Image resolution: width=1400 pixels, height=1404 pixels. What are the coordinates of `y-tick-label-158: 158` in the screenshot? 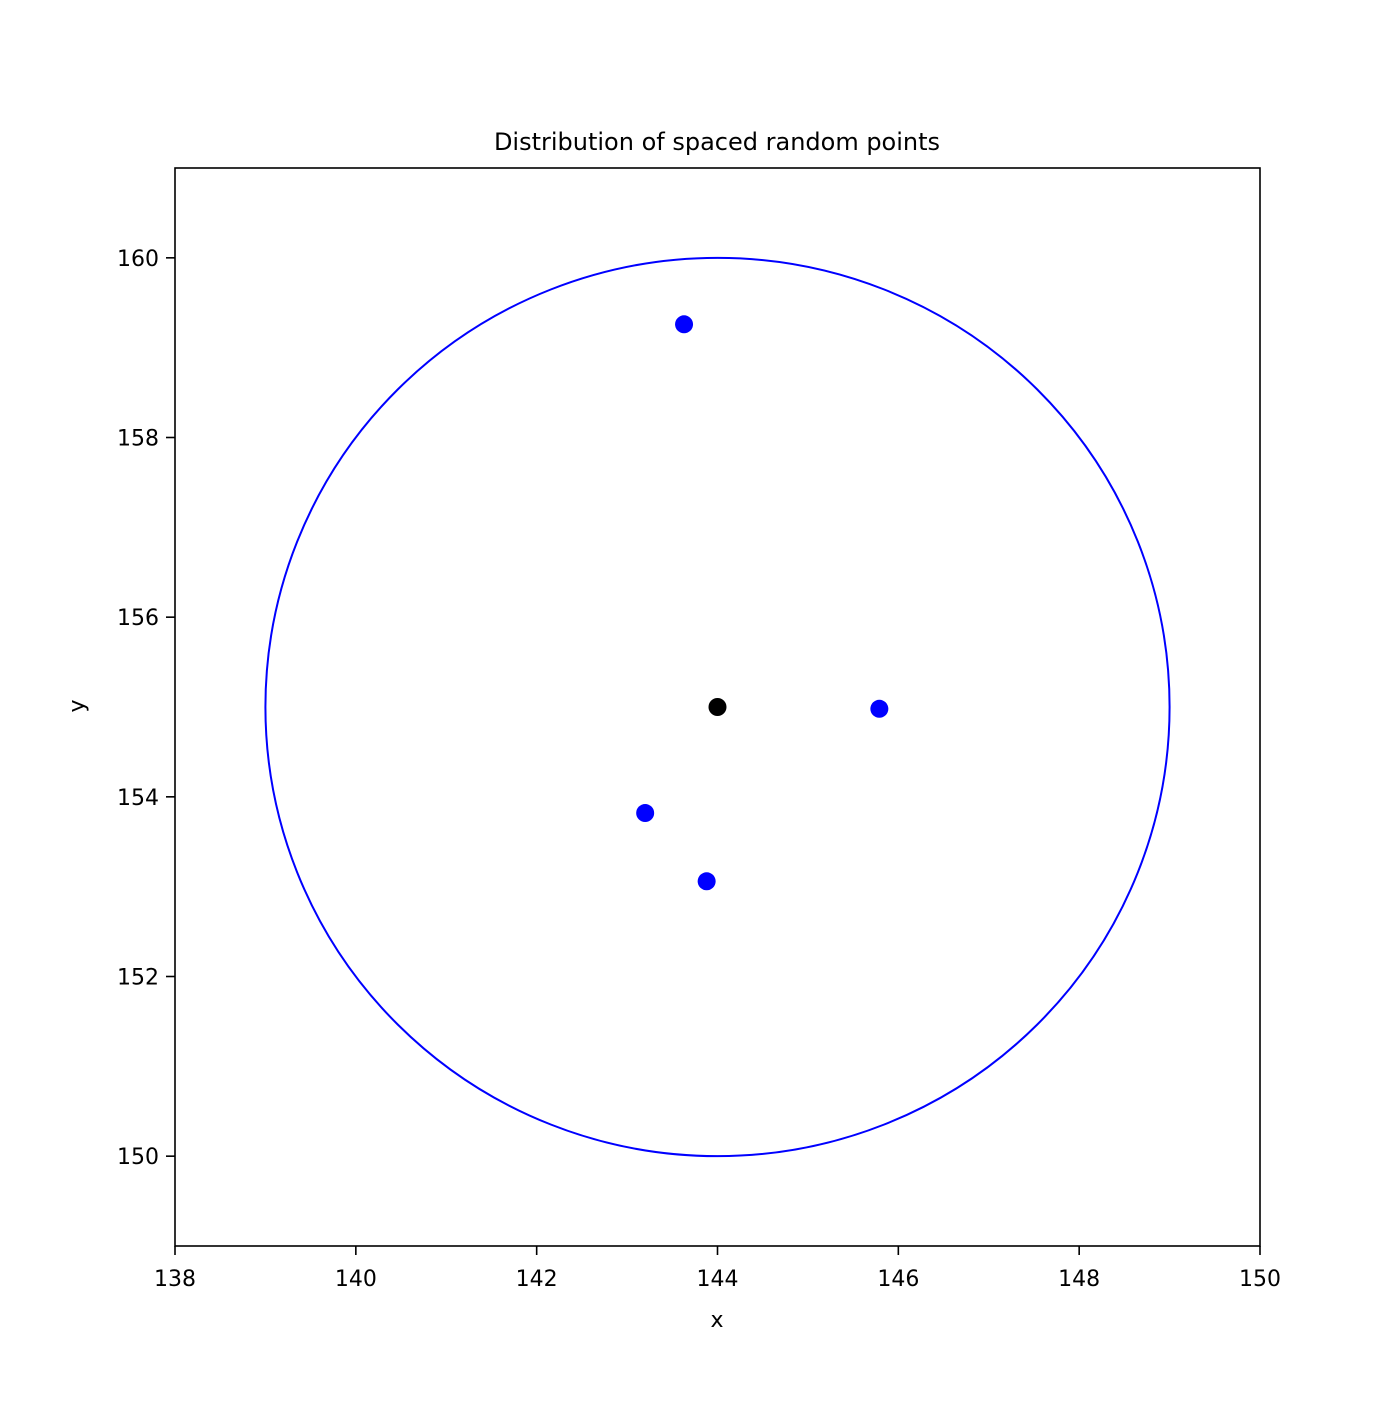 It's located at (138, 439).